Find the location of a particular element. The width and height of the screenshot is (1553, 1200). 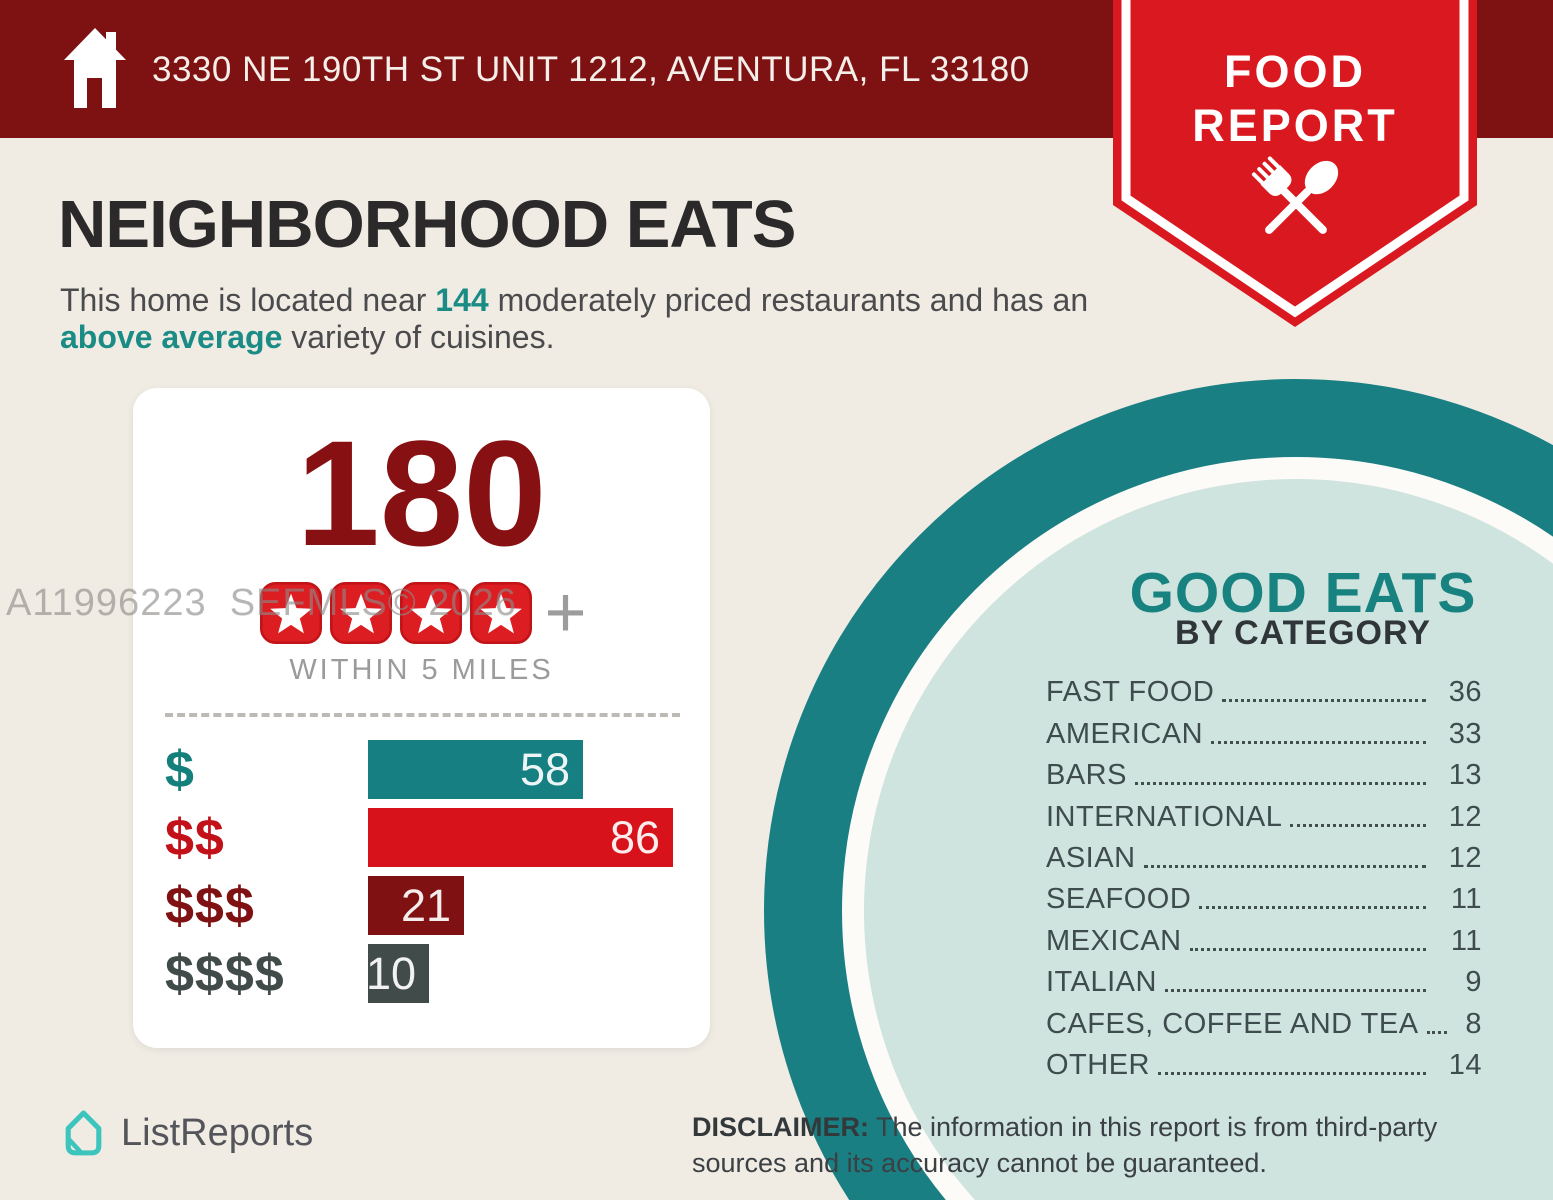

bar: 86 is located at coordinates (520, 837).